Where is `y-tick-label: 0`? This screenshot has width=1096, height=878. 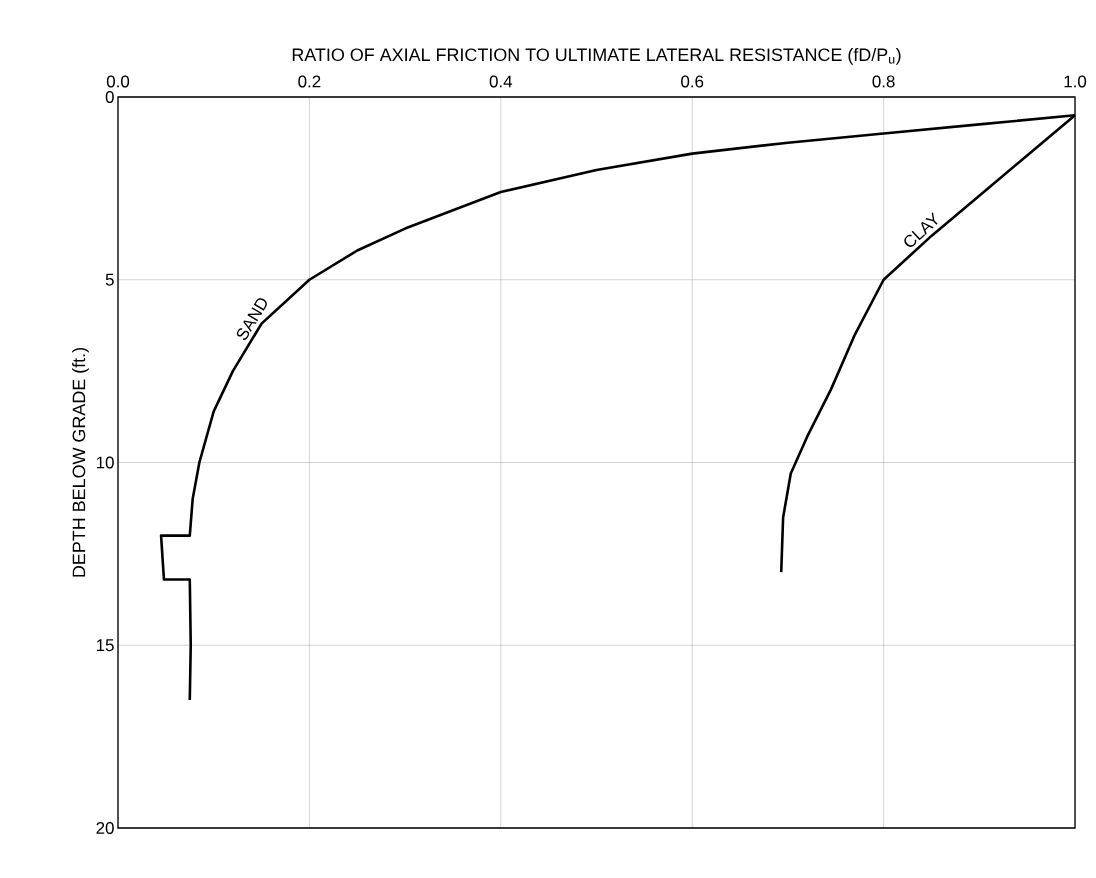
y-tick-label: 0 is located at coordinates (109, 96).